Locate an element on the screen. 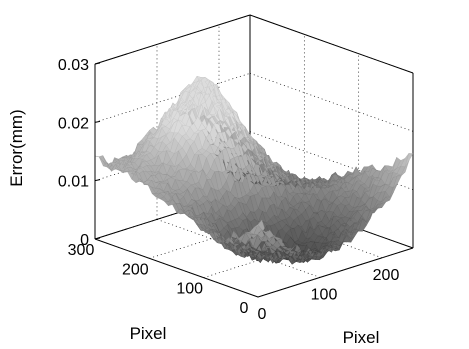 The height and width of the screenshot is (349, 469). x-tick-label: 0 is located at coordinates (262, 314).